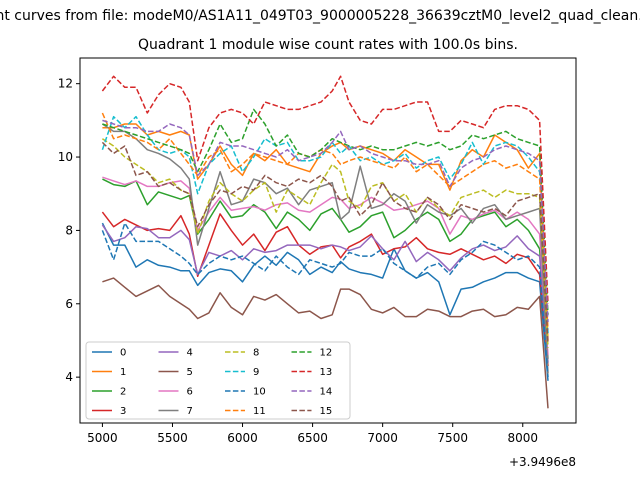 The width and height of the screenshot is (640, 480). What do you see at coordinates (382, 438) in the screenshot?
I see `x-tick-label: 7000` at bounding box center [382, 438].